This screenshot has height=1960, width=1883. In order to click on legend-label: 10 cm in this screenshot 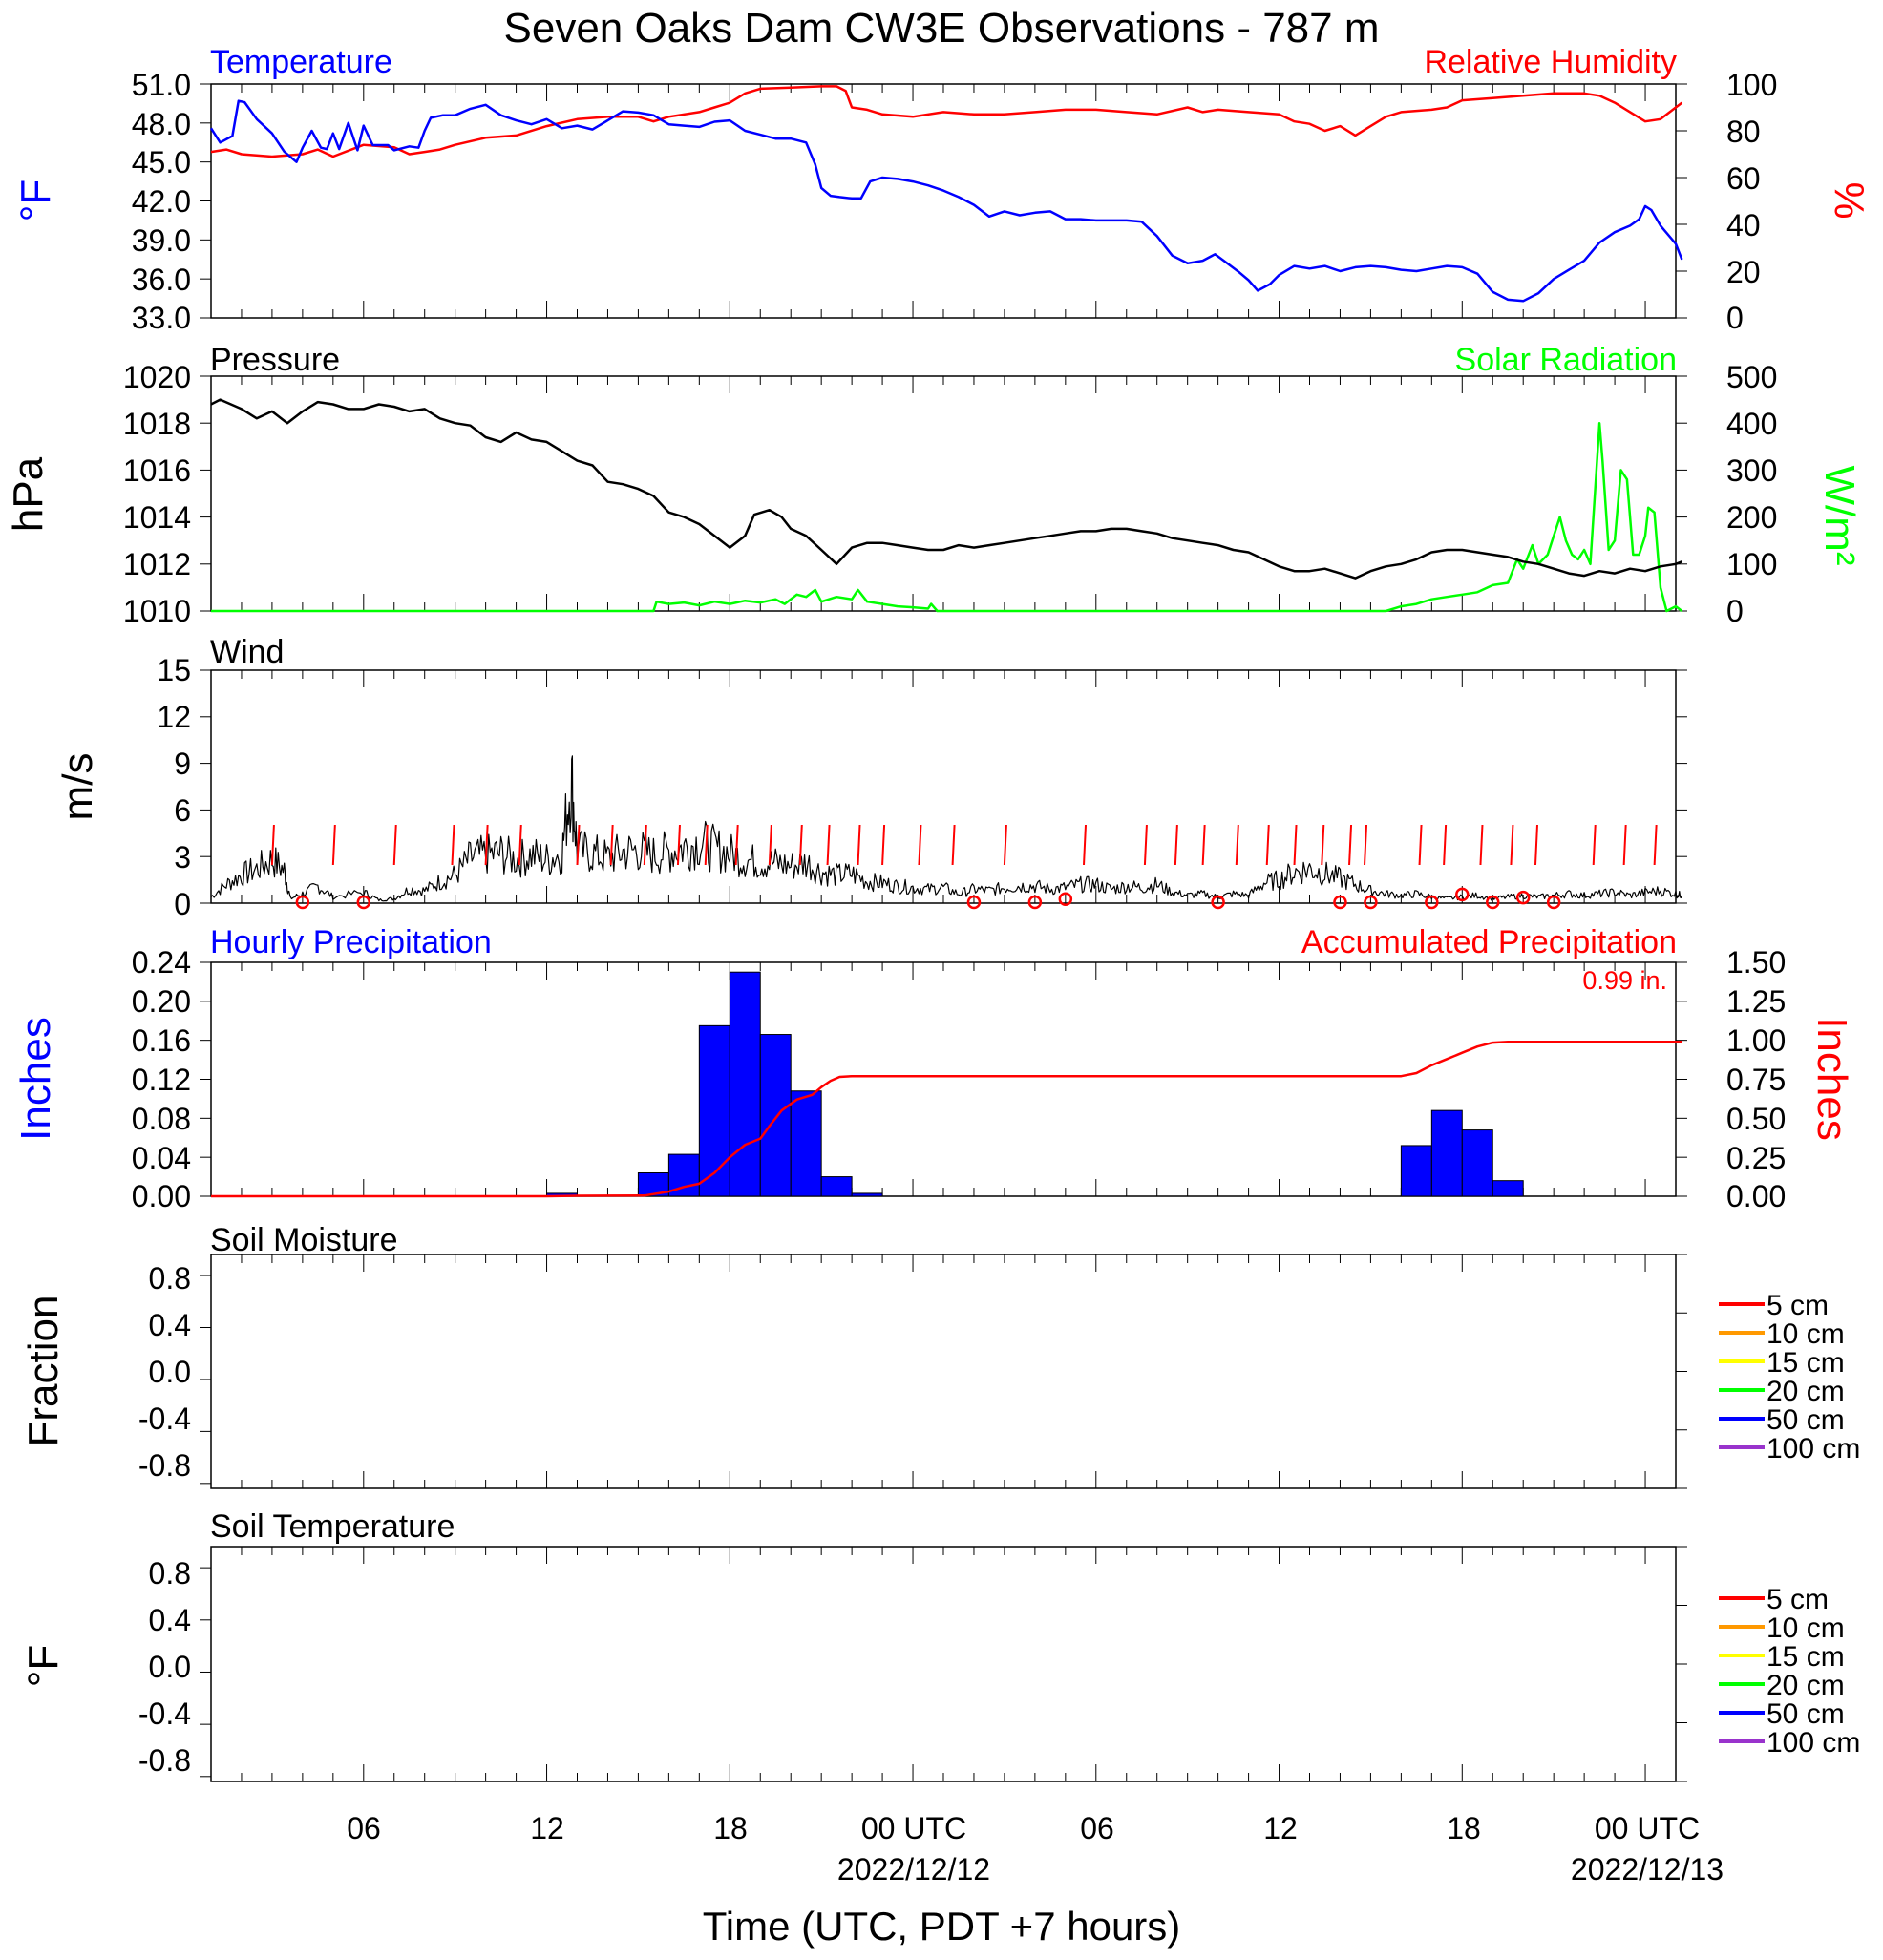, I will do `click(1806, 1628)`.